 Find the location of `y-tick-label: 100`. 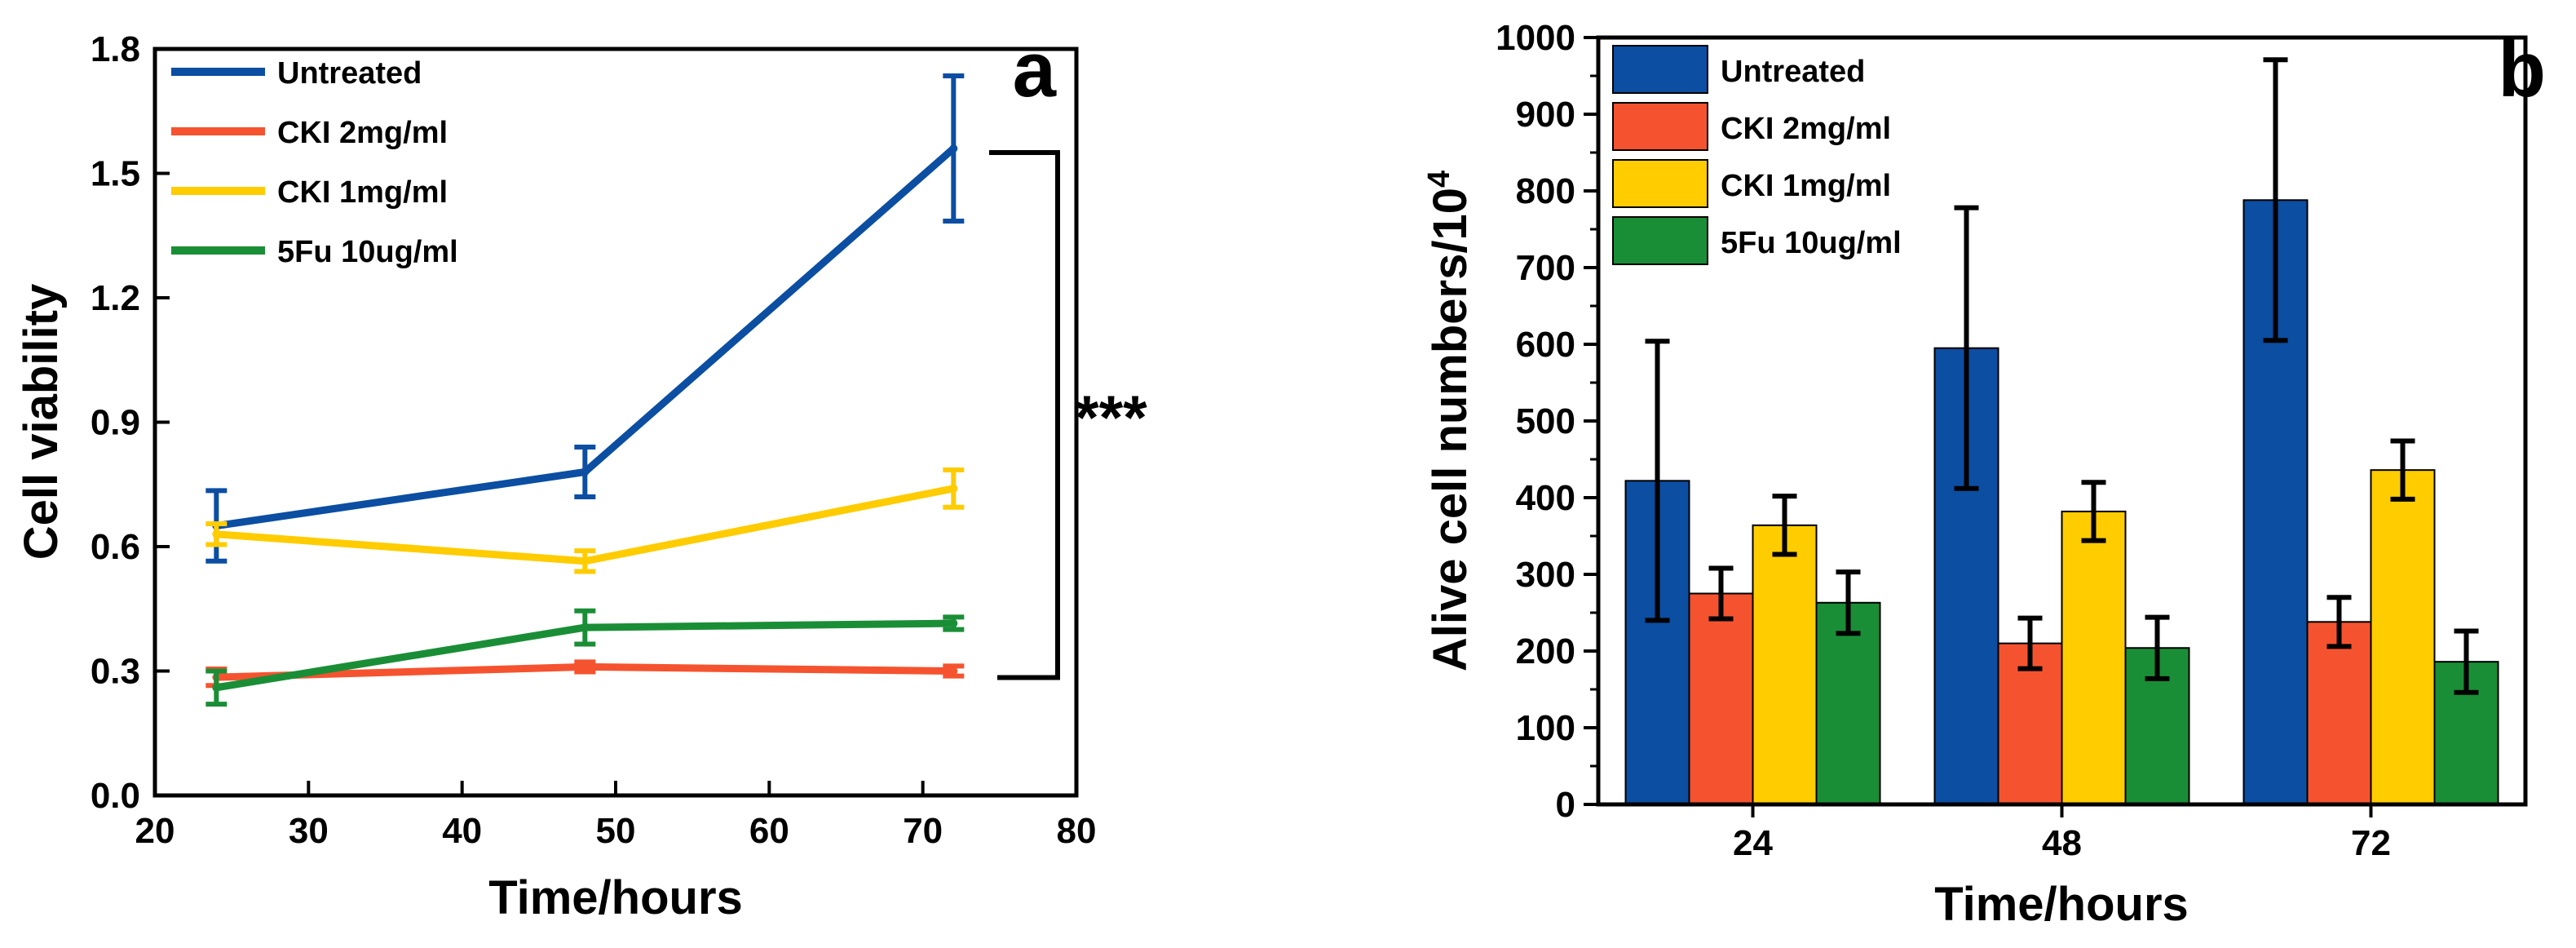

y-tick-label: 100 is located at coordinates (1545, 728).